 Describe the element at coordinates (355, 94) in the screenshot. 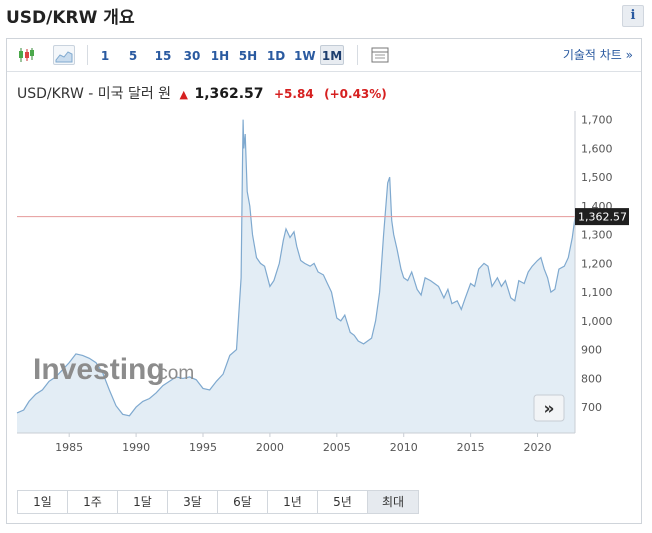

I see `price-change-percent: (+0.43%)` at that location.